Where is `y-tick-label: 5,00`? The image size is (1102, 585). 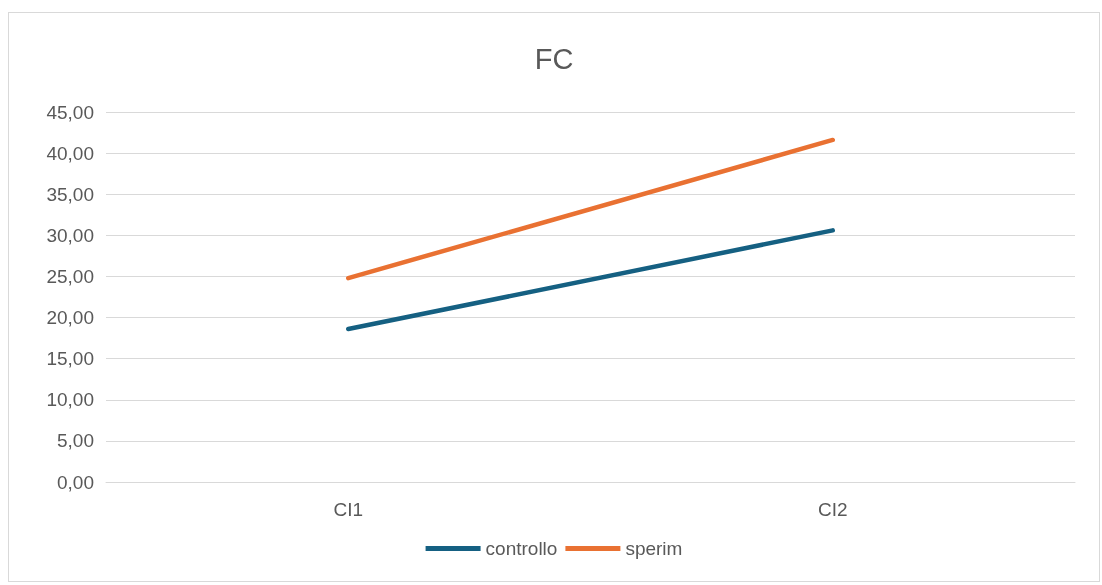
y-tick-label: 5,00 is located at coordinates (75, 441).